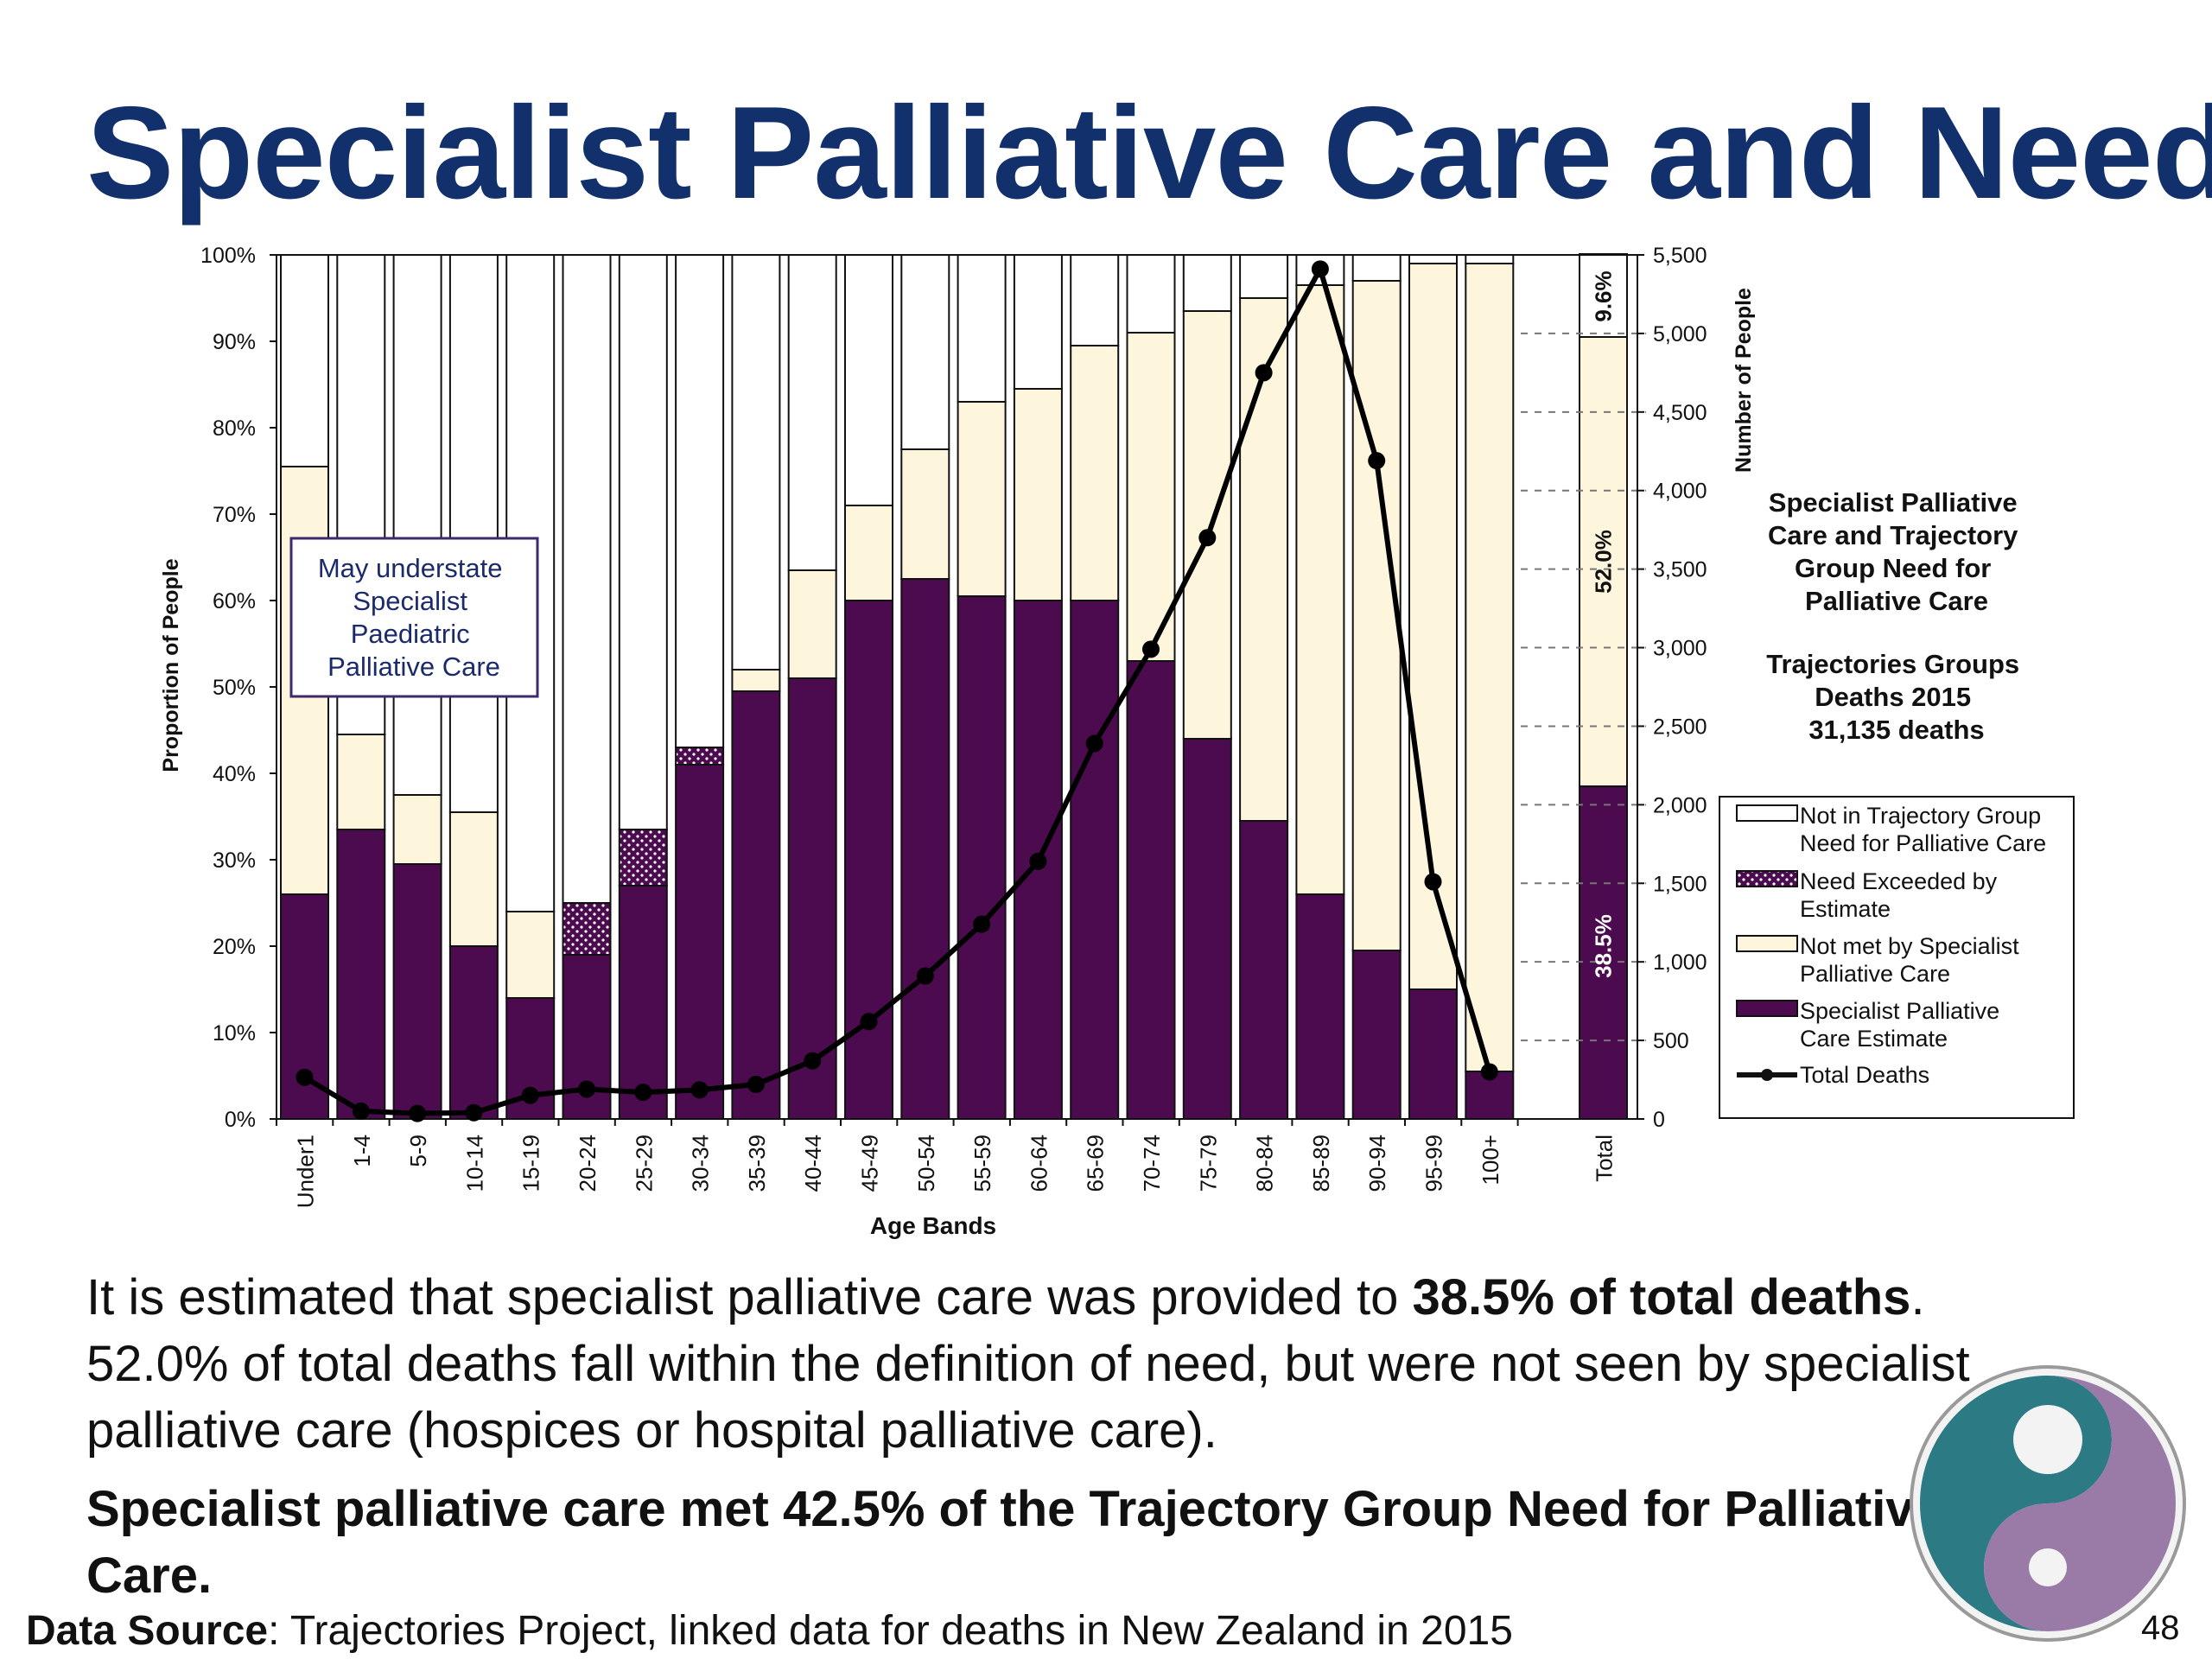 The image size is (2212, 1659). Describe the element at coordinates (868, 553) in the screenshot. I see `bar-45-49-s2` at that location.